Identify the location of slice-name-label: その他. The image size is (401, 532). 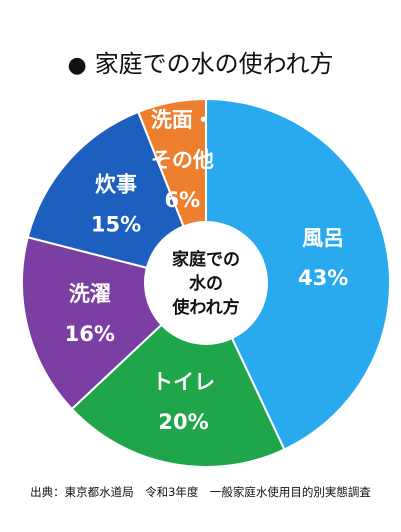
(182, 160).